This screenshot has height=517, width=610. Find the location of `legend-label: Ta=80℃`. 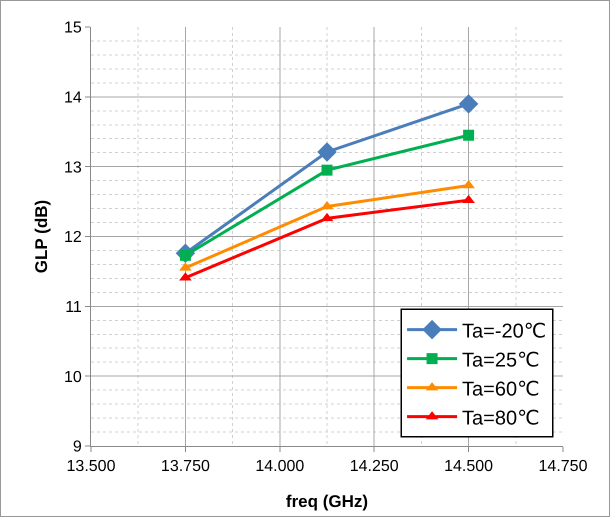

legend-label: Ta=80℃ is located at coordinates (501, 418).